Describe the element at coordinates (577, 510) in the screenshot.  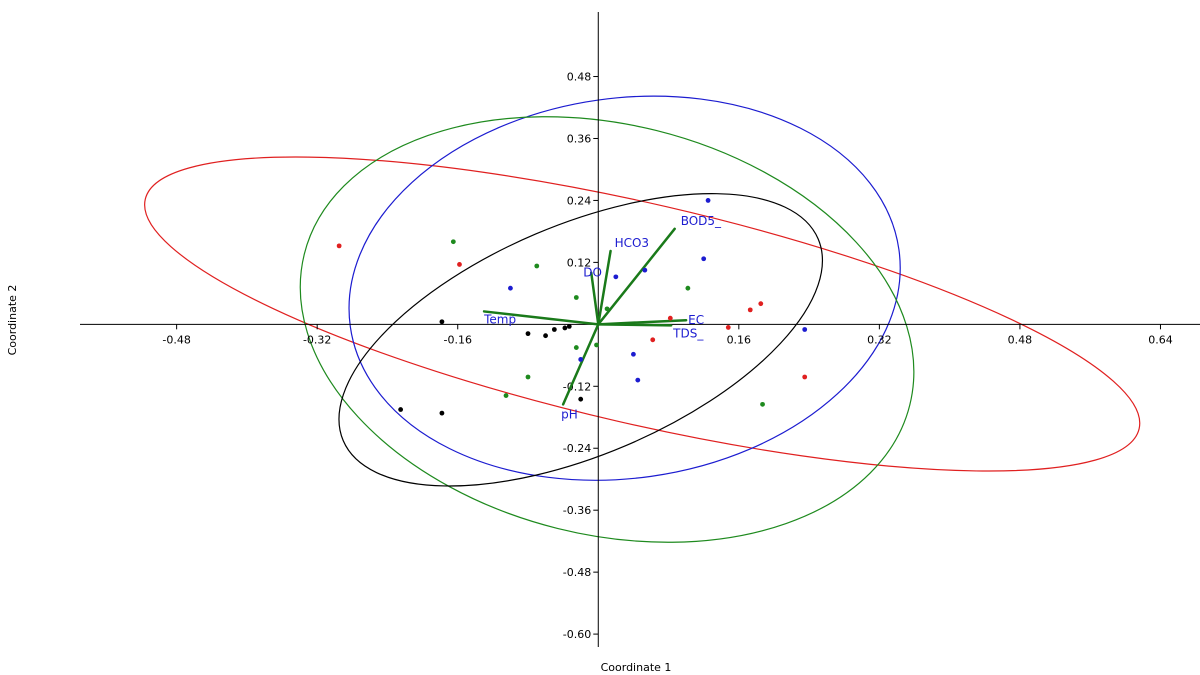
I see `y-tick-label: -0.36` at that location.